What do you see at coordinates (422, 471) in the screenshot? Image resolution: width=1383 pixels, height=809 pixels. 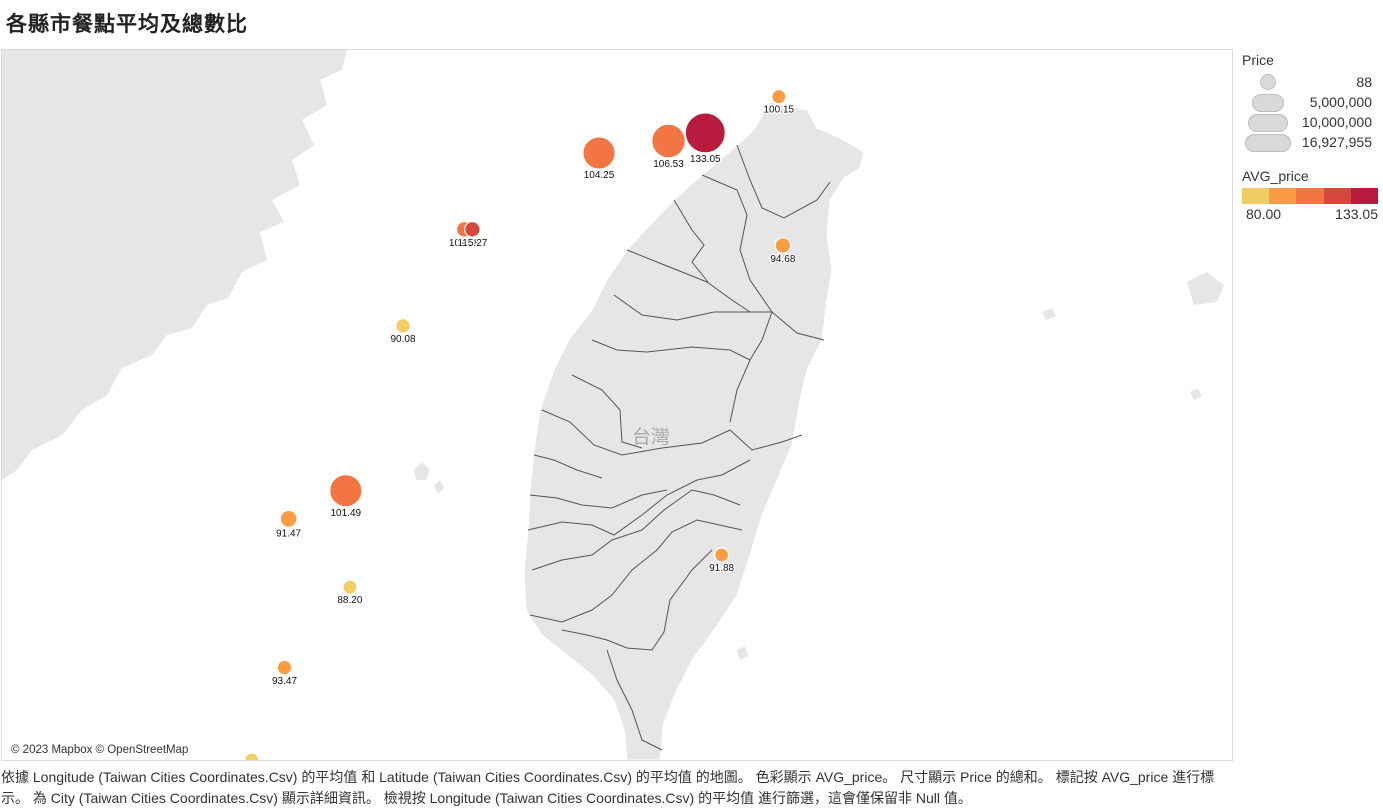 I see `penghu-island` at bounding box center [422, 471].